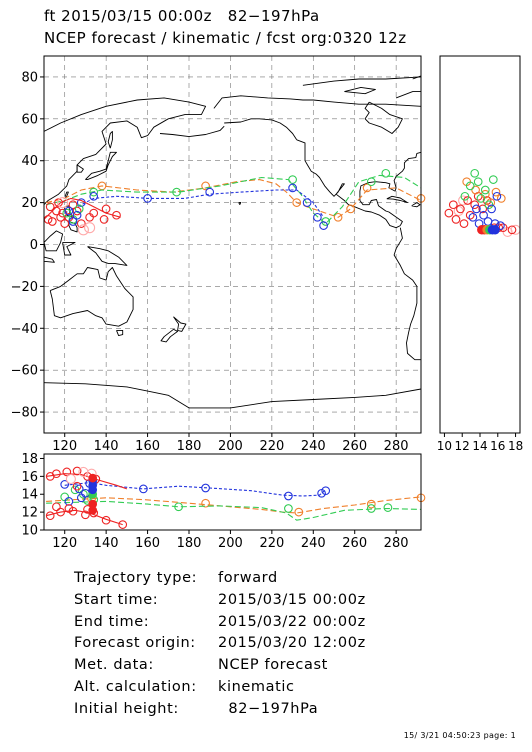 The image size is (532, 752). What do you see at coordinates (417, 77) in the screenshot?
I see `coastline-greenland-edge` at bounding box center [417, 77].